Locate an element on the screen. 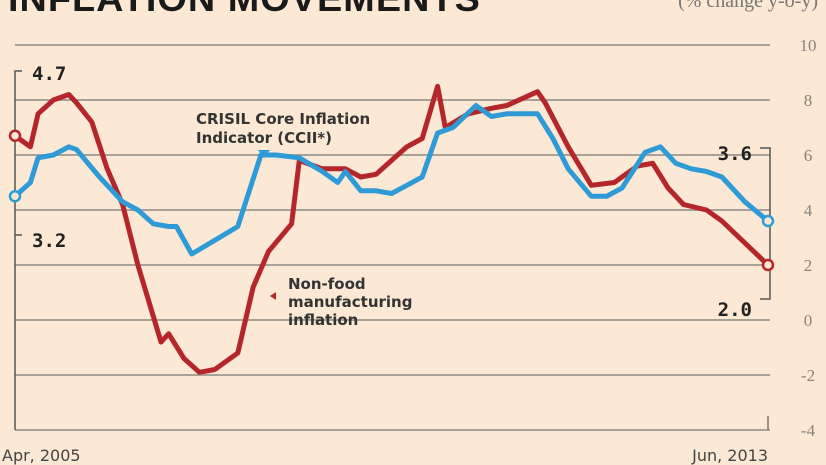  ccii-pointer-icon is located at coordinates (264, 154).